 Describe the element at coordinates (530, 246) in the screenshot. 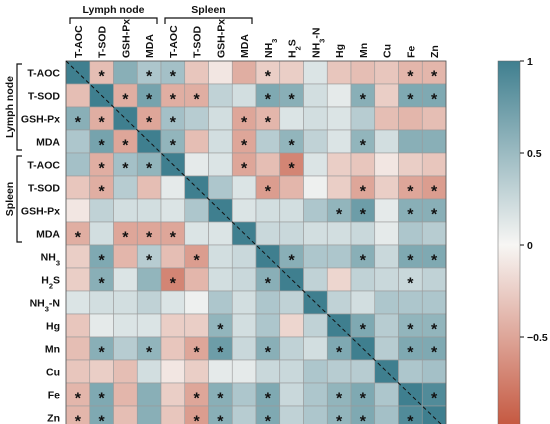

I see `colorbar-tick-label: 0` at that location.